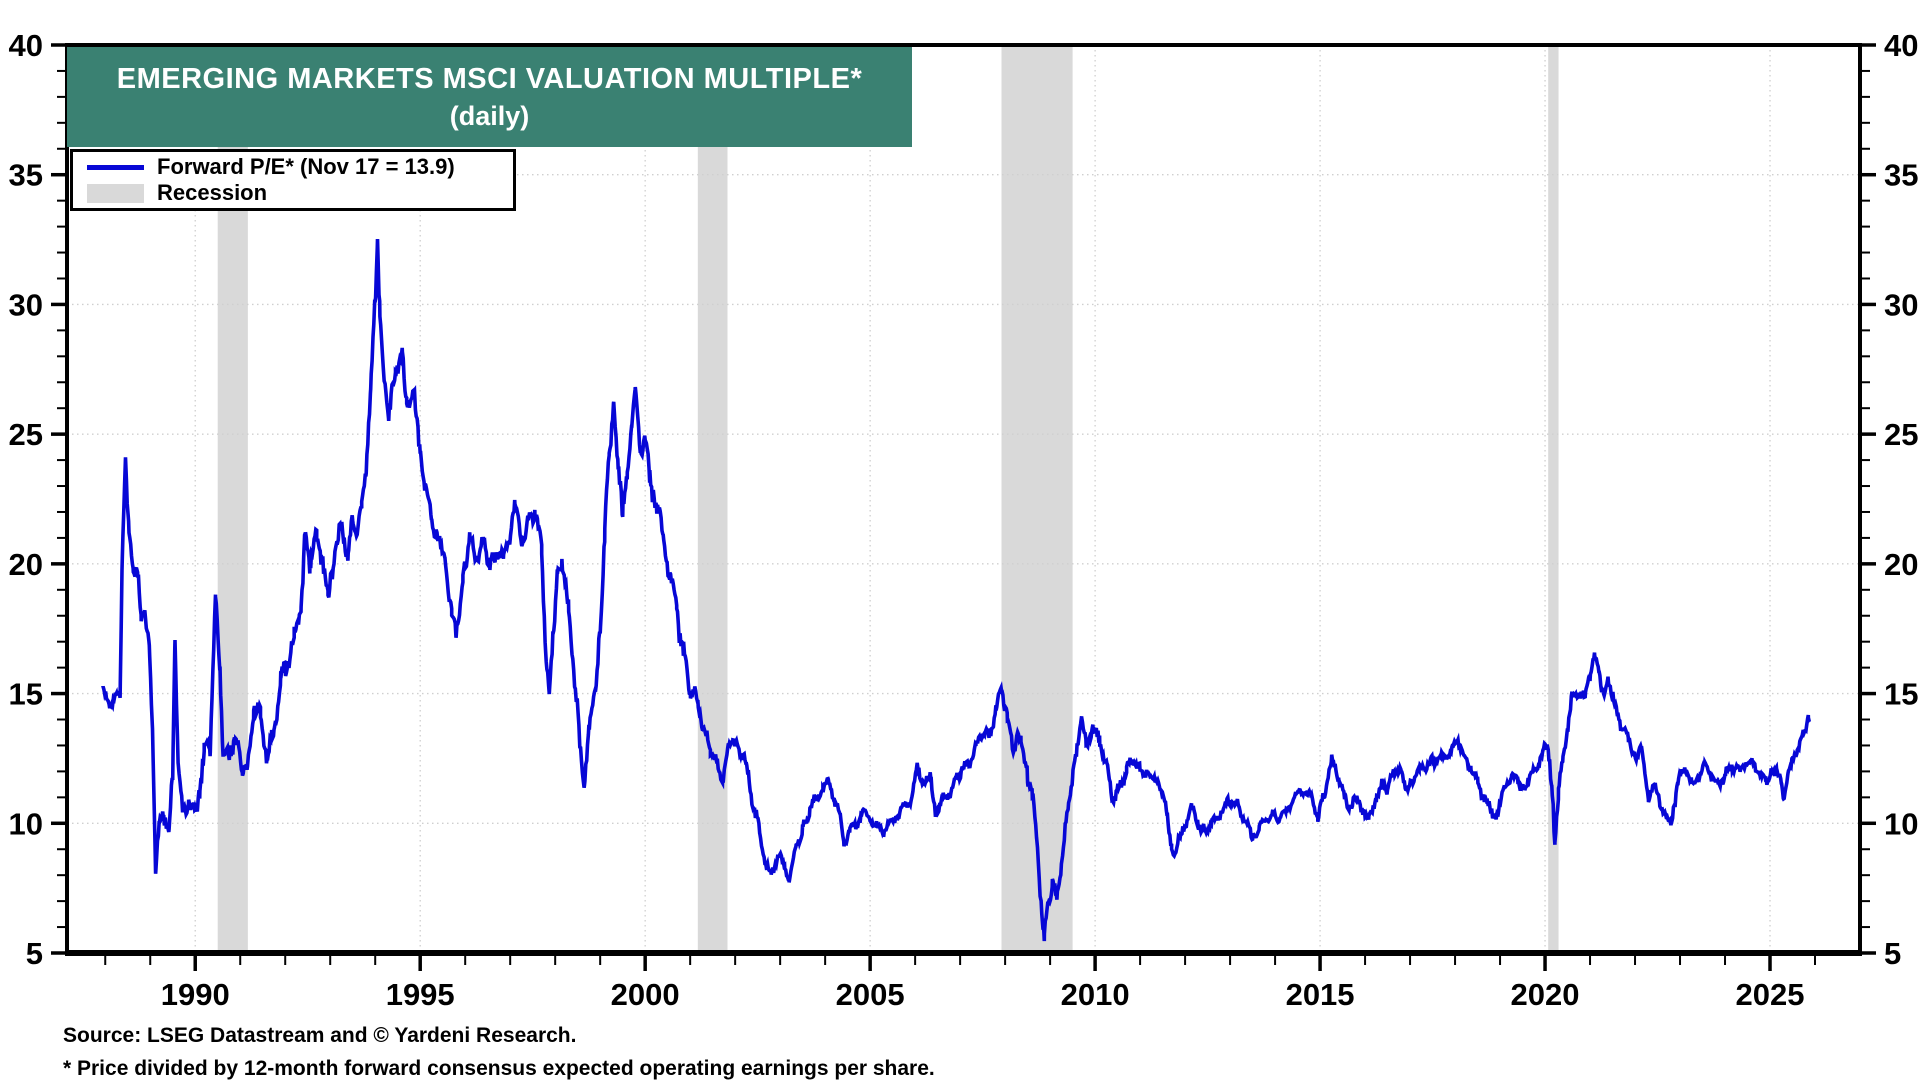 Image resolution: width=1920 pixels, height=1080 pixels. I want to click on y-axis-label-right: 40, so click(1901, 45).